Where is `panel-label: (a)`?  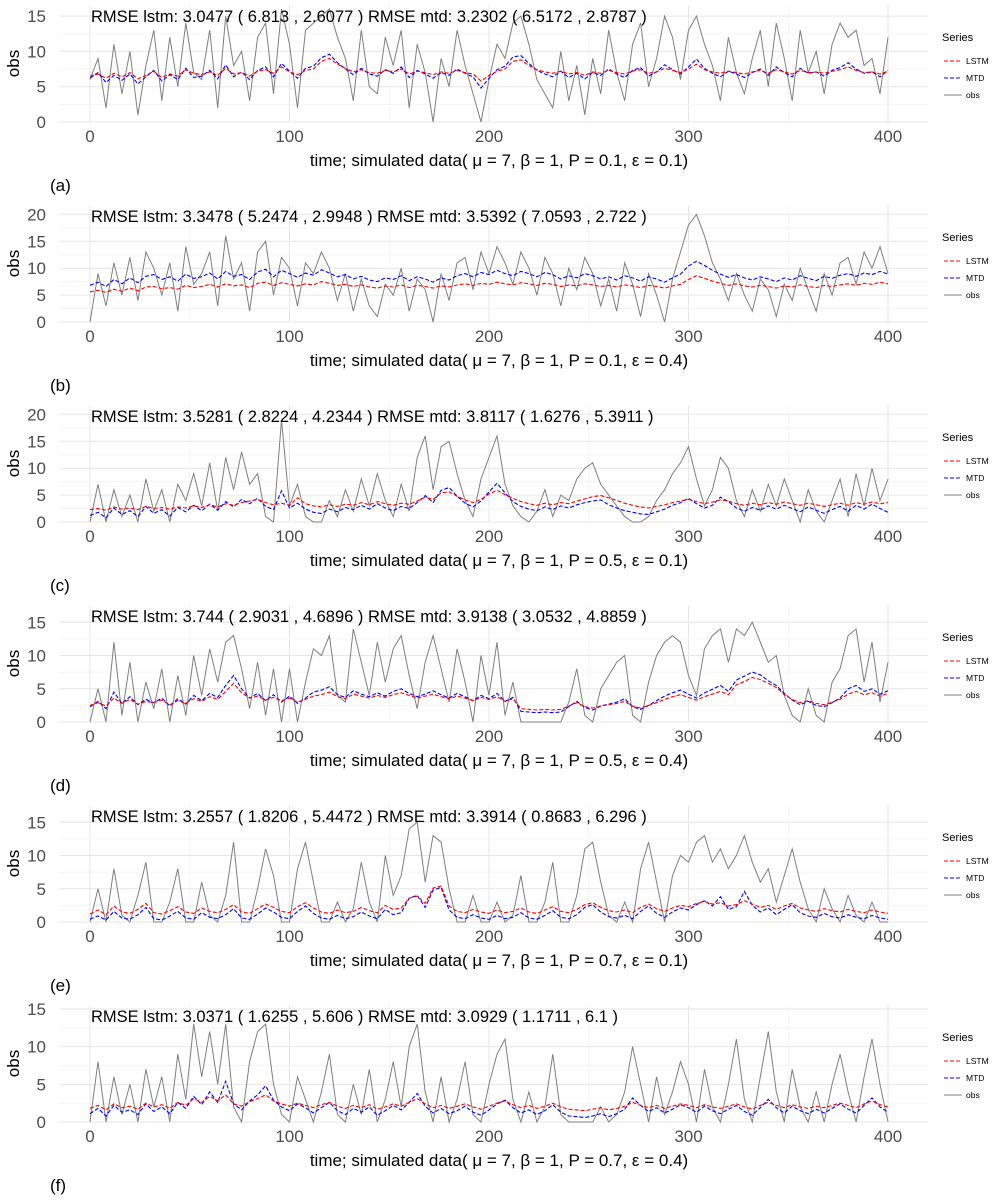 panel-label: (a) is located at coordinates (60, 185).